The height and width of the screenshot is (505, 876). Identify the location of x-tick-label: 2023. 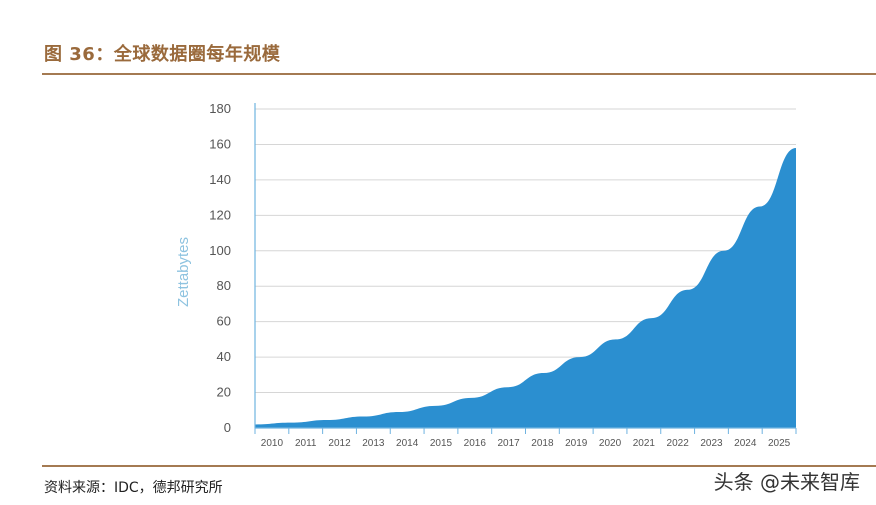
(711, 443).